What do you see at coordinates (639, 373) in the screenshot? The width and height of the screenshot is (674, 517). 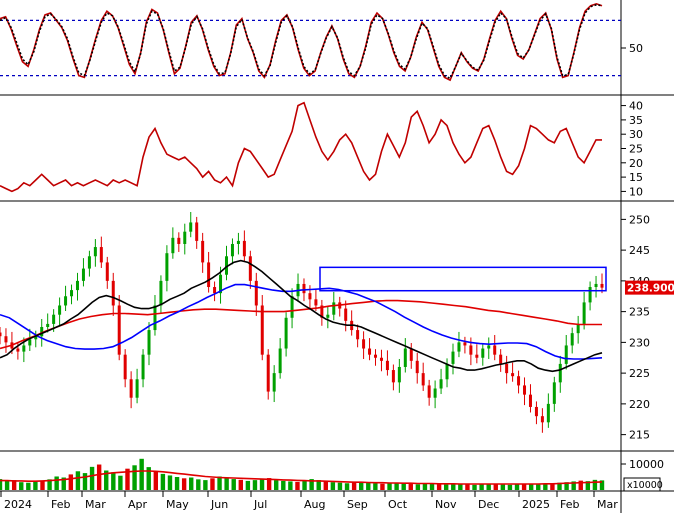 I see `y-tick-label: 225` at bounding box center [639, 373].